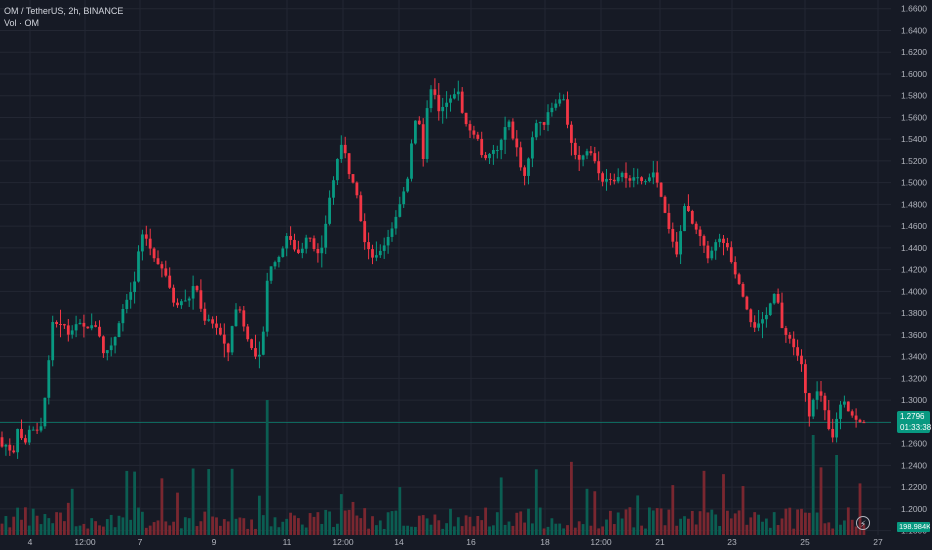 This screenshot has width=932, height=550. What do you see at coordinates (914, 30) in the screenshot?
I see `price-tick-label: 1.6400` at bounding box center [914, 30].